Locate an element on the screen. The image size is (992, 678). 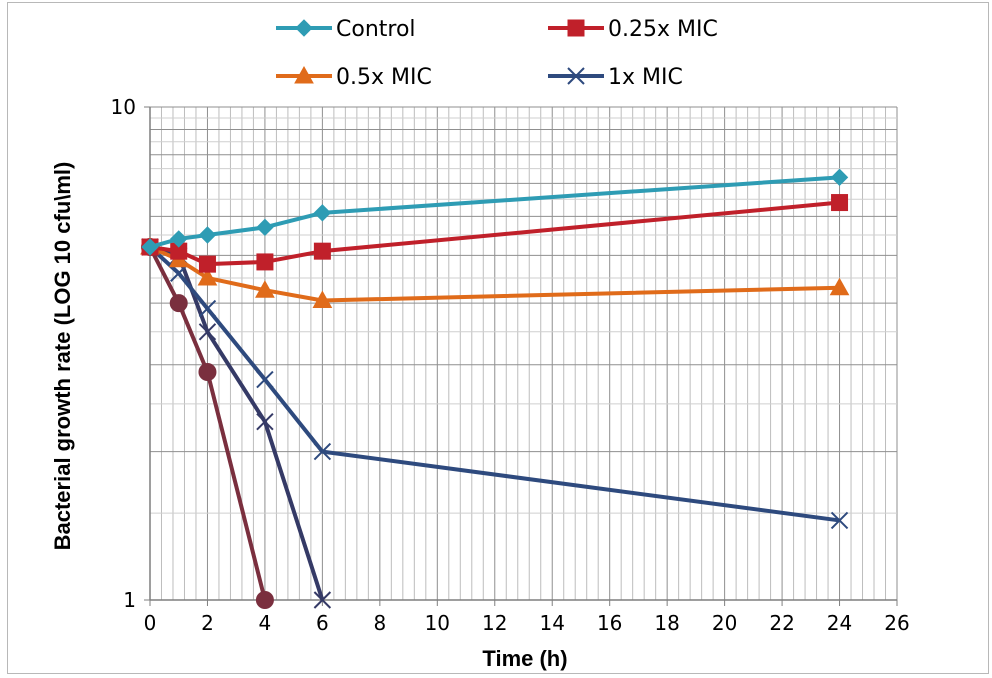
x-tick-label: 22 is located at coordinates (781, 623).